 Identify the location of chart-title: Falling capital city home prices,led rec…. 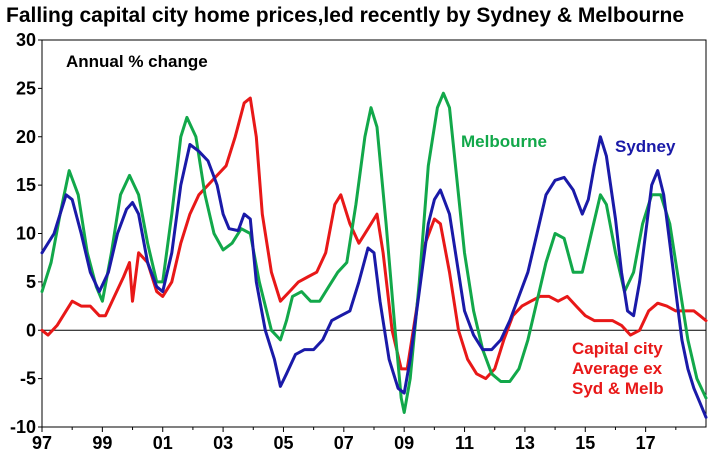
(345, 15).